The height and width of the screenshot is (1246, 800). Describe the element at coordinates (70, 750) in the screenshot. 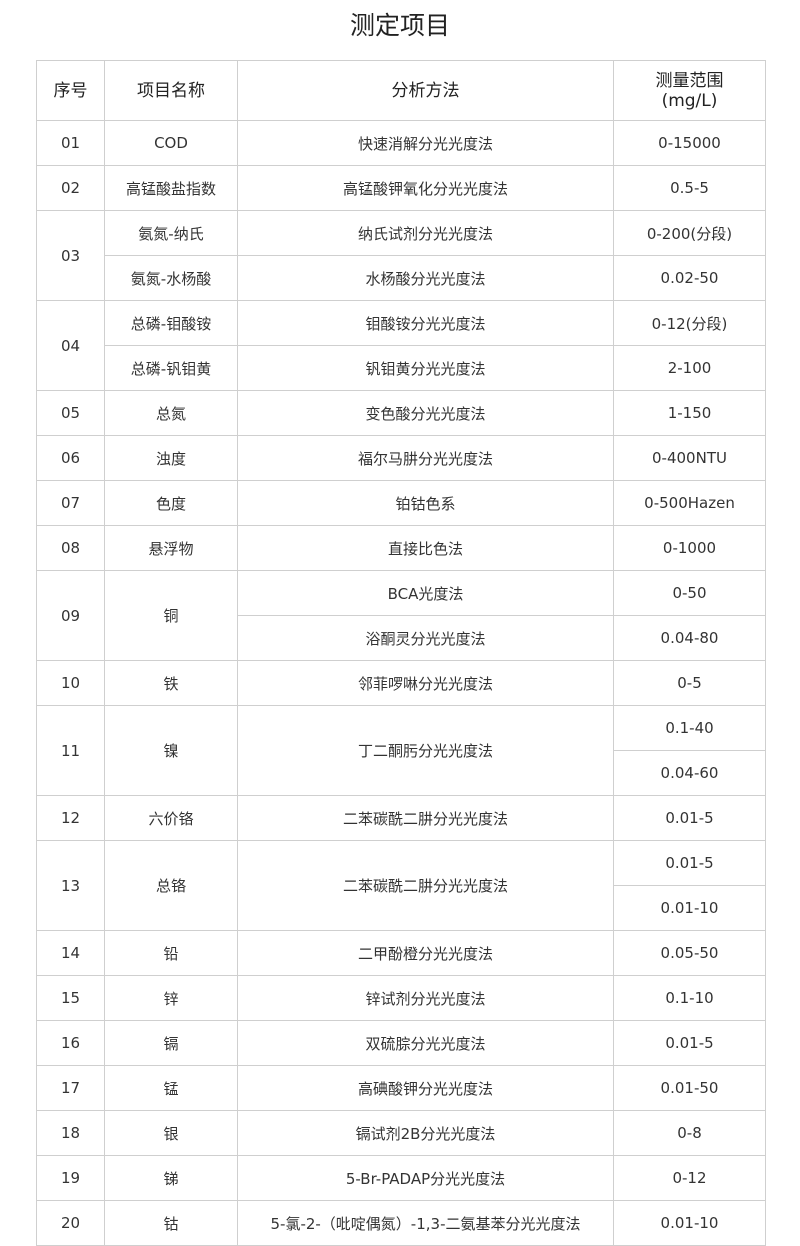

I see `item-no: 11` at that location.